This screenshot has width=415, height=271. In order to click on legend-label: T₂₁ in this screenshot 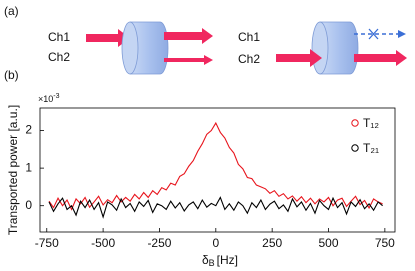, I will do `click(371, 148)`.